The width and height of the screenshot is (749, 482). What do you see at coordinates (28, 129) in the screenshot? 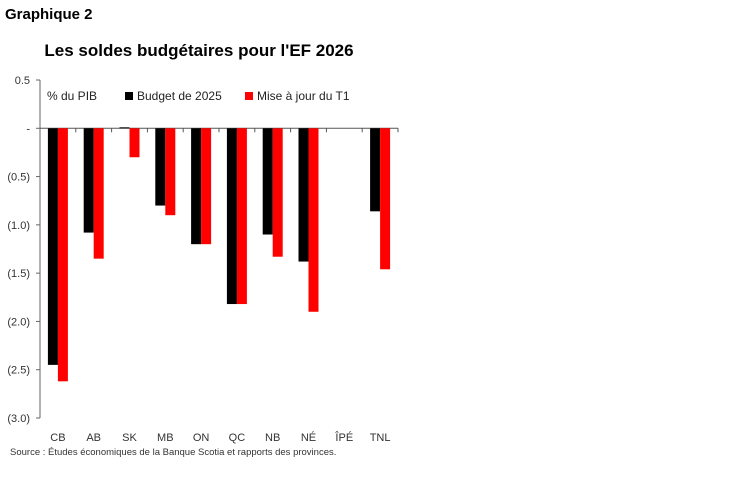
I see `y-tick-label: -` at bounding box center [28, 129].